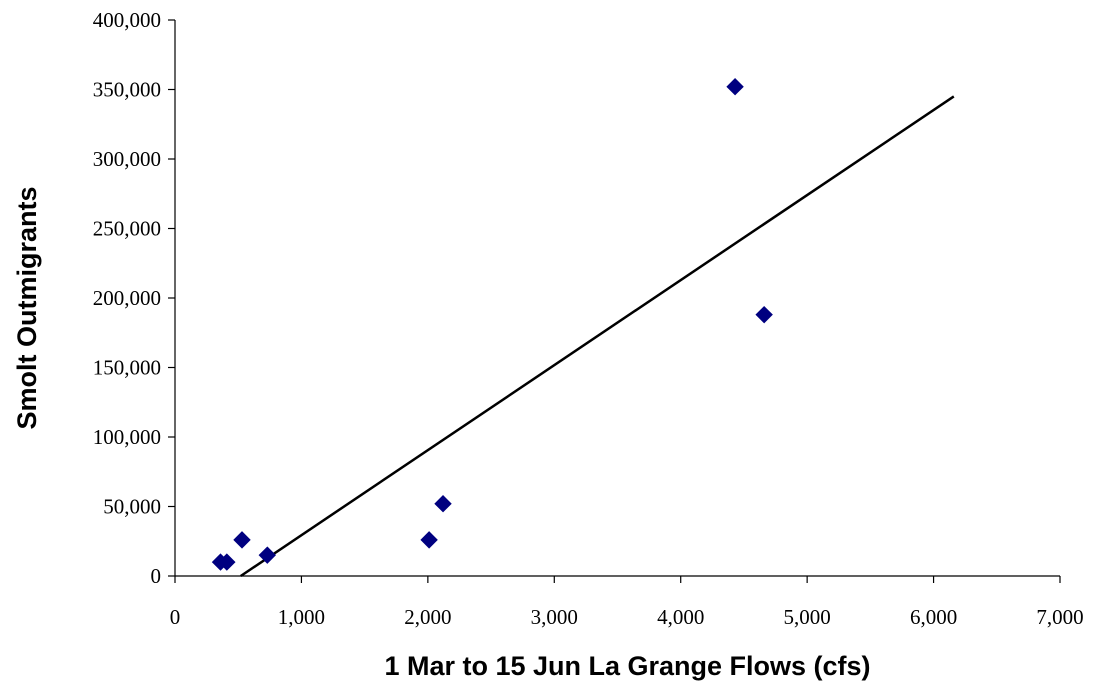 Image resolution: width=1095 pixels, height=689 pixels. What do you see at coordinates (156, 576) in the screenshot?
I see `y-tick-label: 0` at bounding box center [156, 576].